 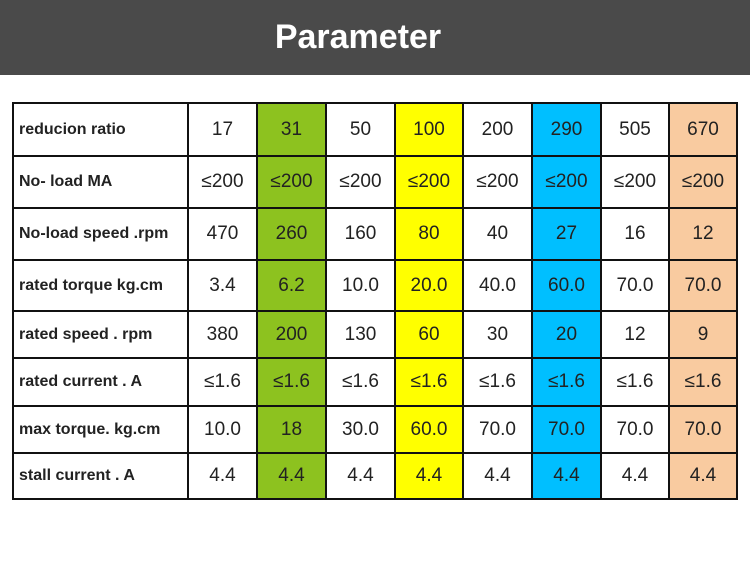 I want to click on table-row: No-load speed .rpm 470 260 160 80 40 27 16 12, so click(x=375, y=234).